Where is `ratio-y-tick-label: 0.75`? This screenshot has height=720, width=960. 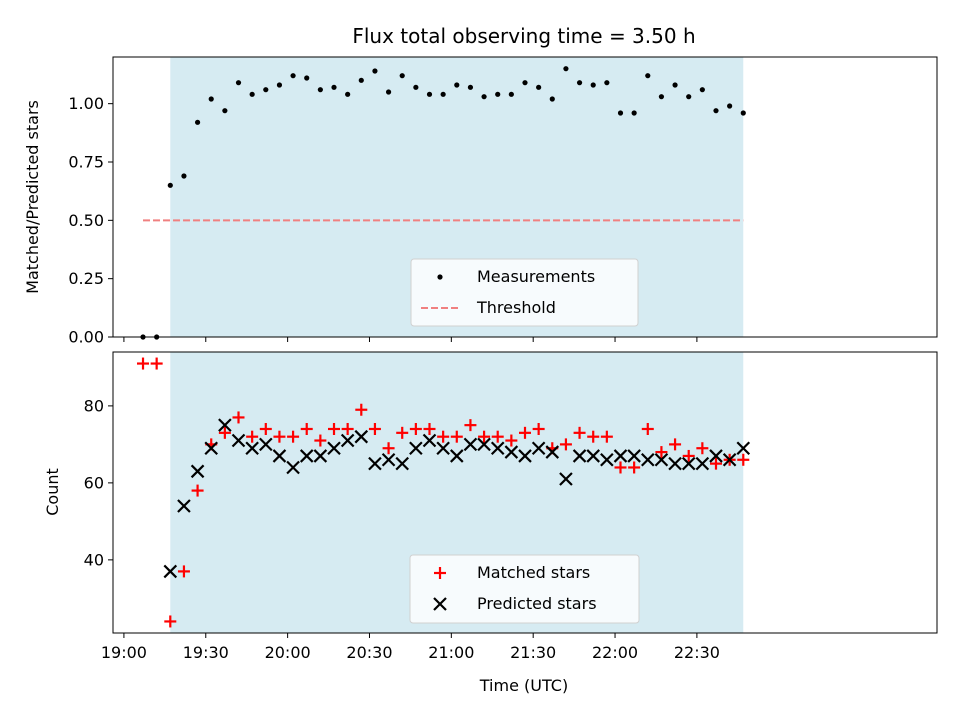 ratio-y-tick-label: 0.75 is located at coordinates (86, 162).